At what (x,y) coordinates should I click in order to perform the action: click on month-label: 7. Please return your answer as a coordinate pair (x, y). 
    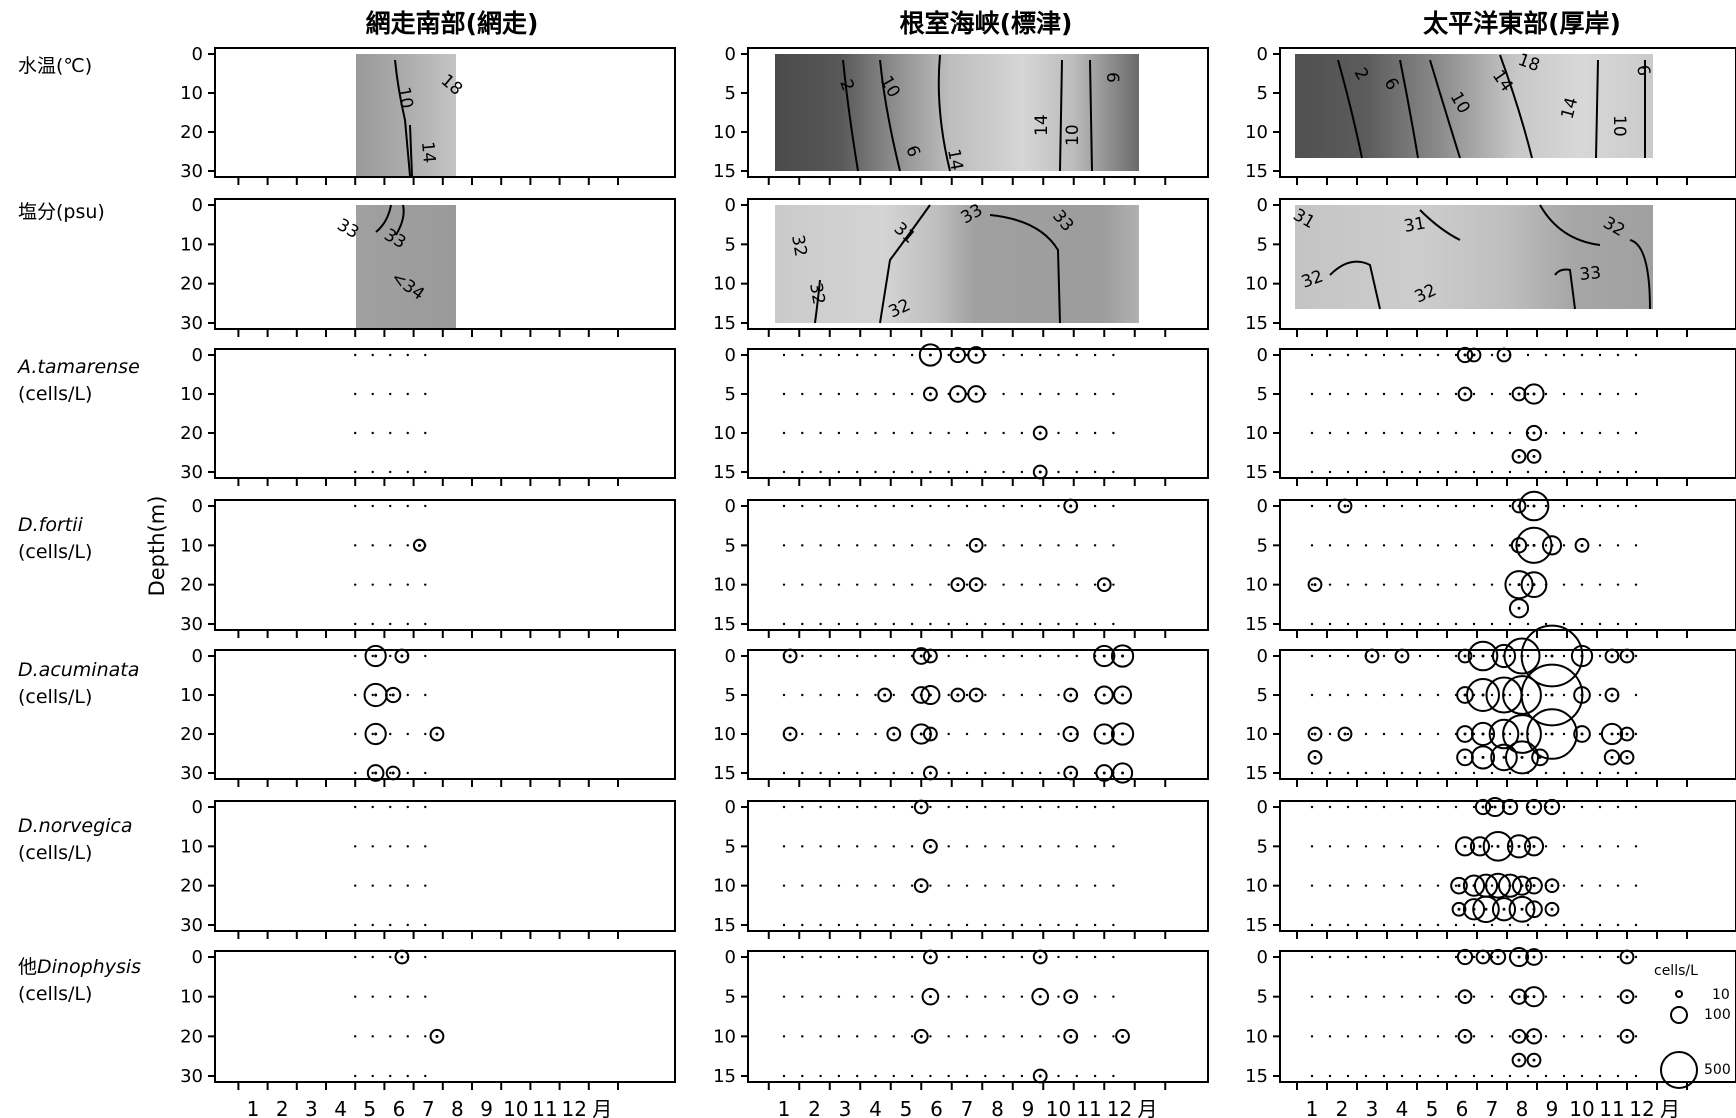
    Looking at the image, I should click on (1492, 1107).